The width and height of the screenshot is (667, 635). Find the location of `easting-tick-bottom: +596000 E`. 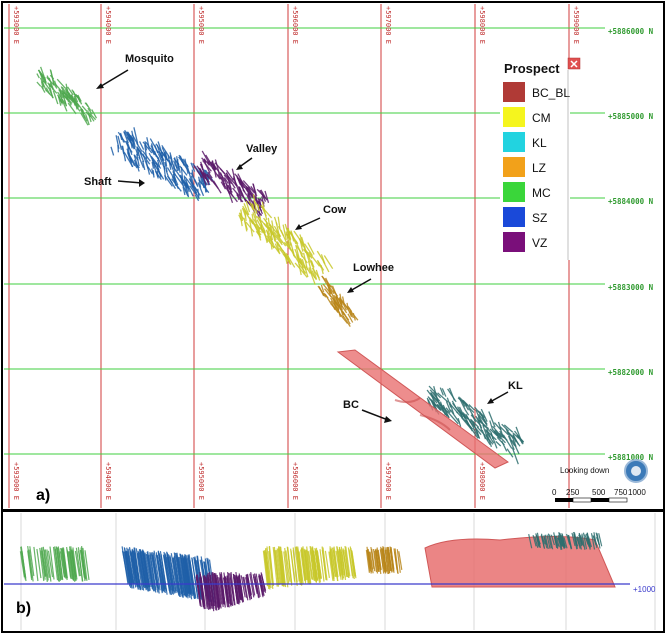

easting-tick-bottom: +596000 E is located at coordinates (295, 481).